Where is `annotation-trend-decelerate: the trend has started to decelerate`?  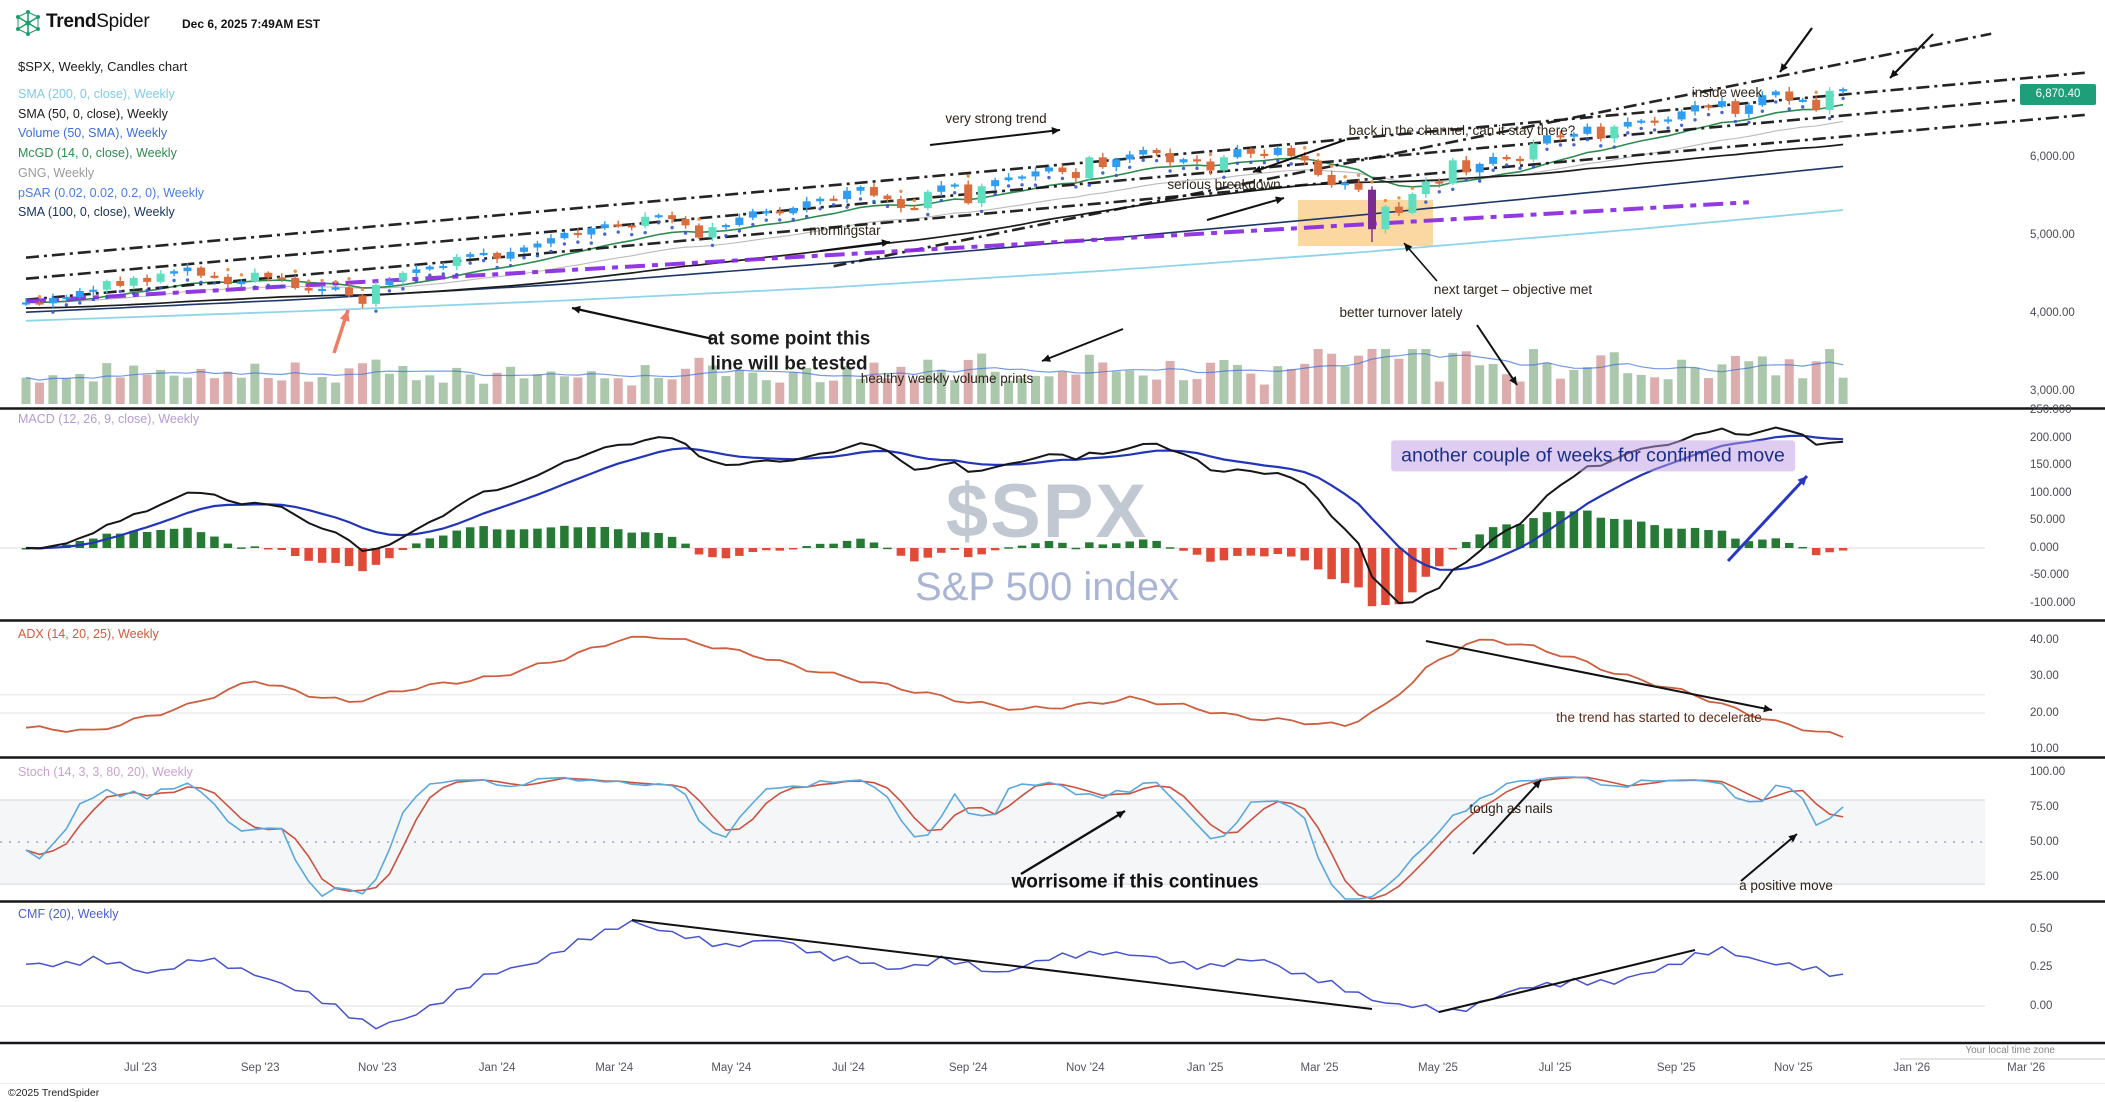
annotation-trend-decelerate: the trend has started to decelerate is located at coordinates (1659, 718).